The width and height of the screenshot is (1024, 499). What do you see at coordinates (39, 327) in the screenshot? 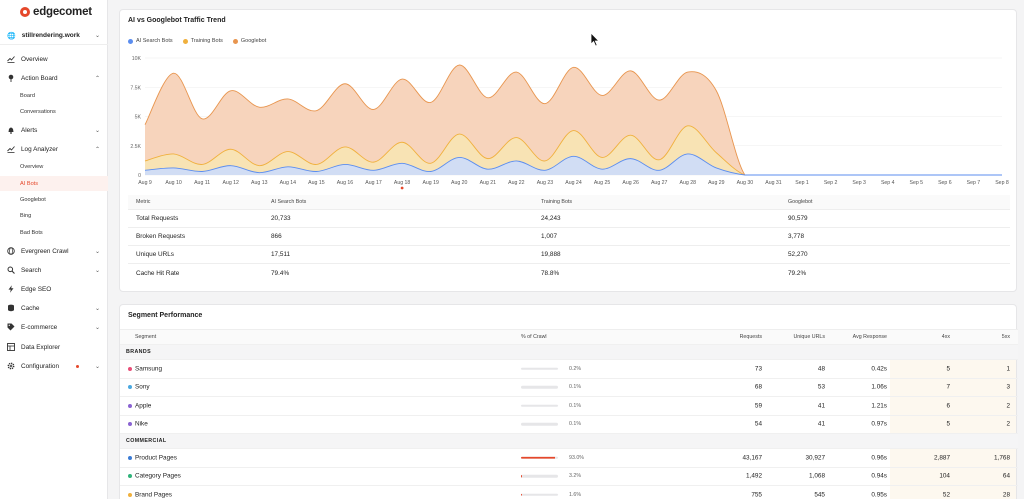
I see `sidebar-item-label: E-commerce` at bounding box center [39, 327].